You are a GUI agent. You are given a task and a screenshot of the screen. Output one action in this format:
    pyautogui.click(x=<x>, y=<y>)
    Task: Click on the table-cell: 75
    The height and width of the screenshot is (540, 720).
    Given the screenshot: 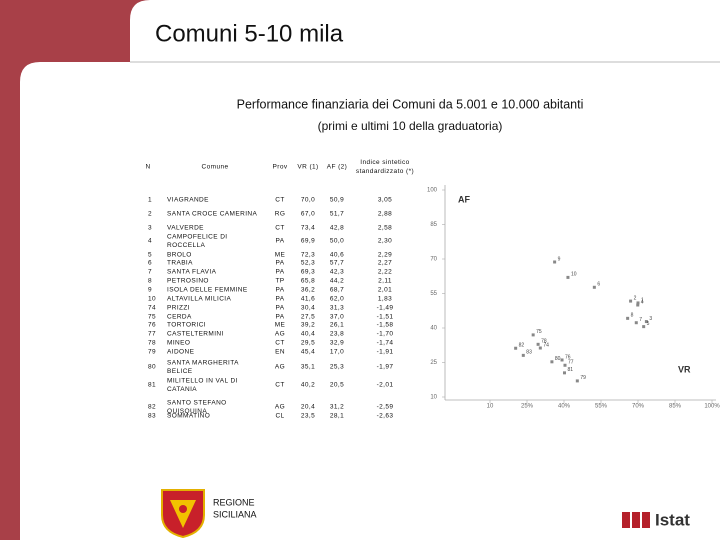 What is the action you would take?
    pyautogui.click(x=152, y=317)
    